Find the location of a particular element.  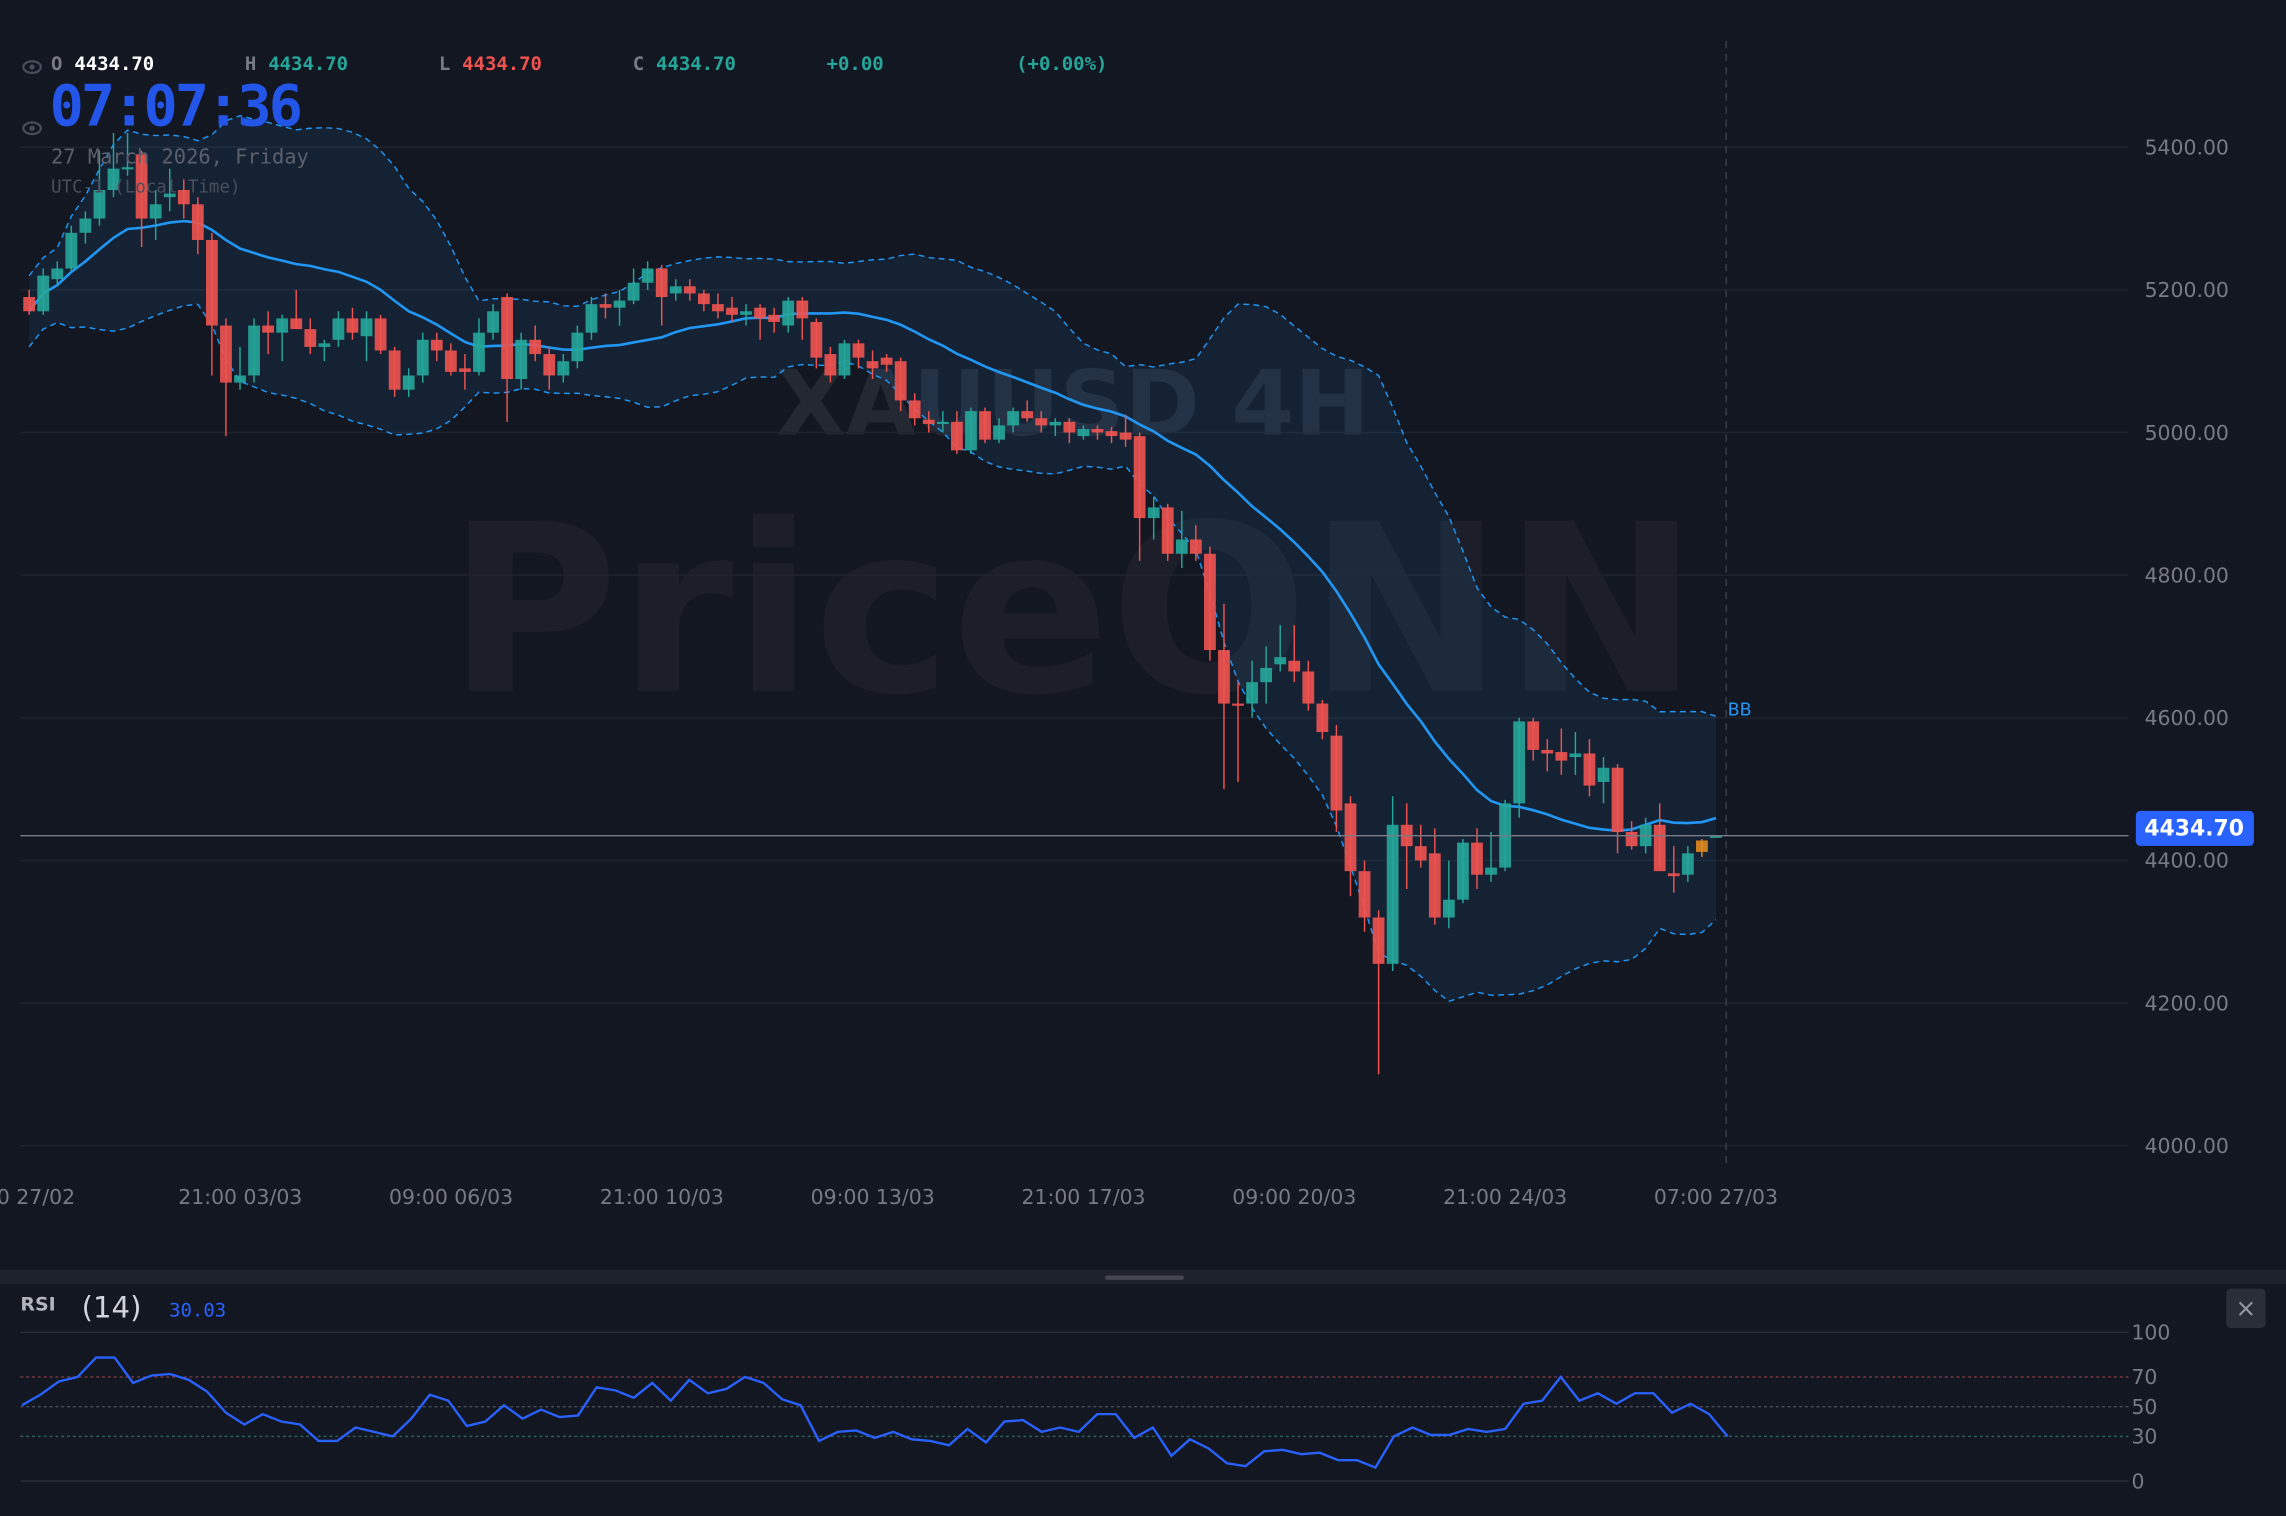

high-value: 4434.70 is located at coordinates (308, 64).